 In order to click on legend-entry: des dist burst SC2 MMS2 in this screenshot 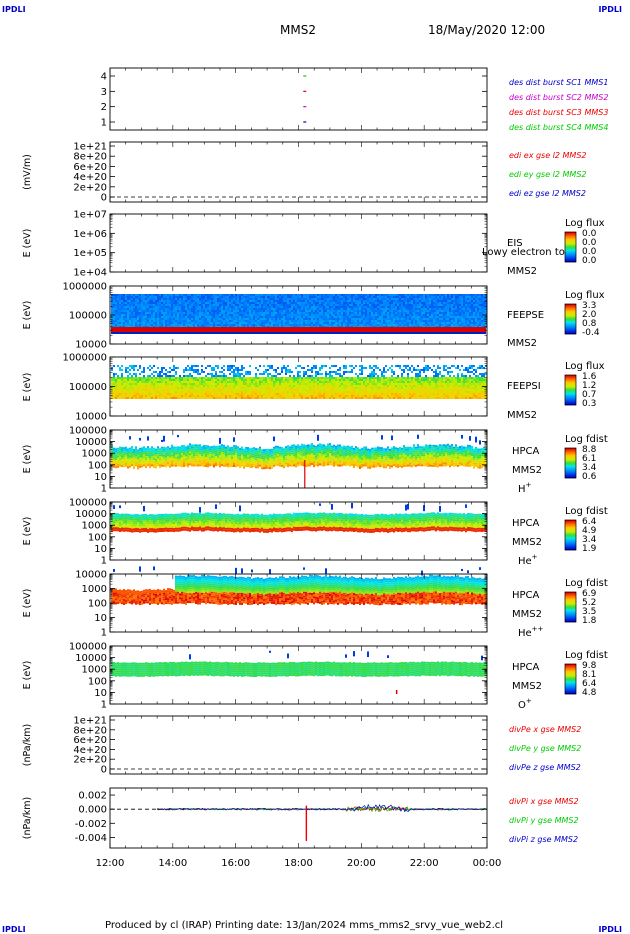, I will do `click(558, 97)`.